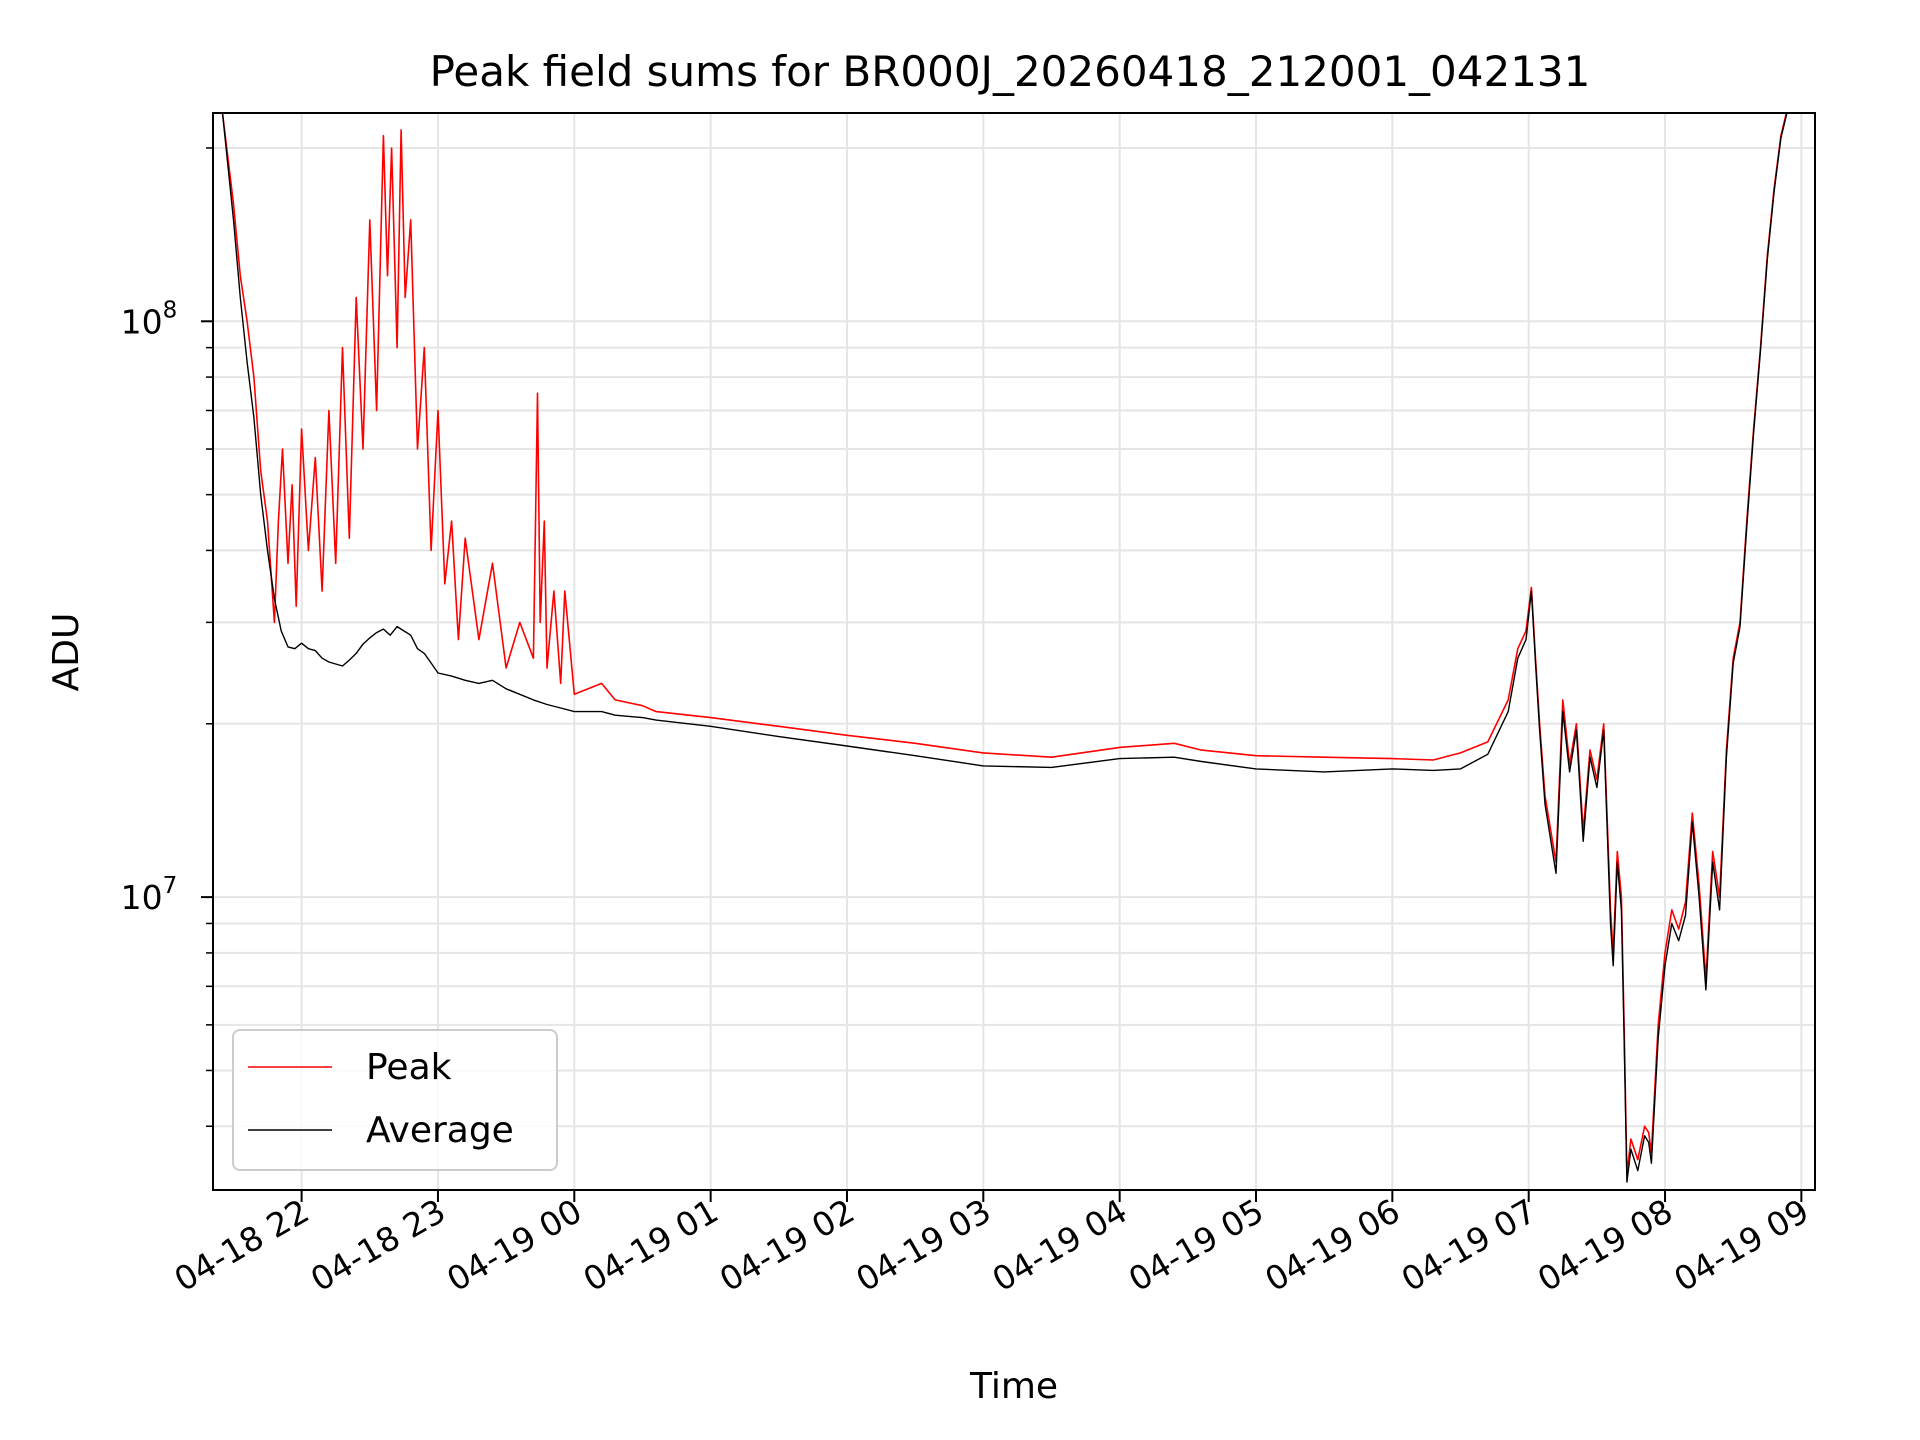 This screenshot has height=1440, width=1920. I want to click on legend-peak-label: Peak, so click(409, 1067).